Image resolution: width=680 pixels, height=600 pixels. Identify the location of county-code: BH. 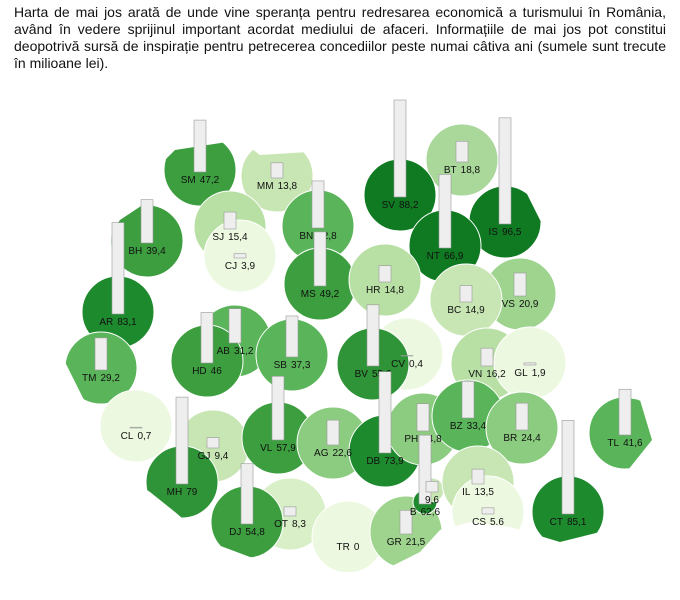
(135, 251).